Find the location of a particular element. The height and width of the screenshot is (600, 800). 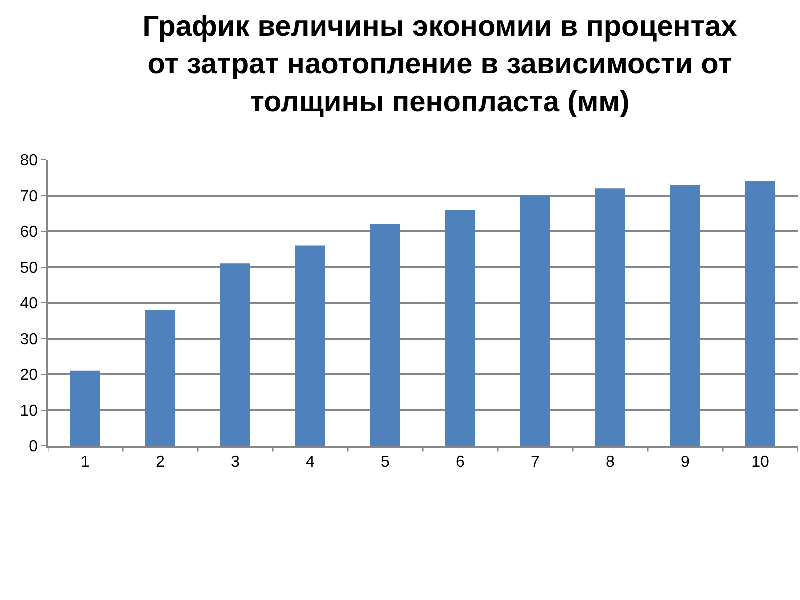

y-tick-label: 80 is located at coordinates (29, 161).